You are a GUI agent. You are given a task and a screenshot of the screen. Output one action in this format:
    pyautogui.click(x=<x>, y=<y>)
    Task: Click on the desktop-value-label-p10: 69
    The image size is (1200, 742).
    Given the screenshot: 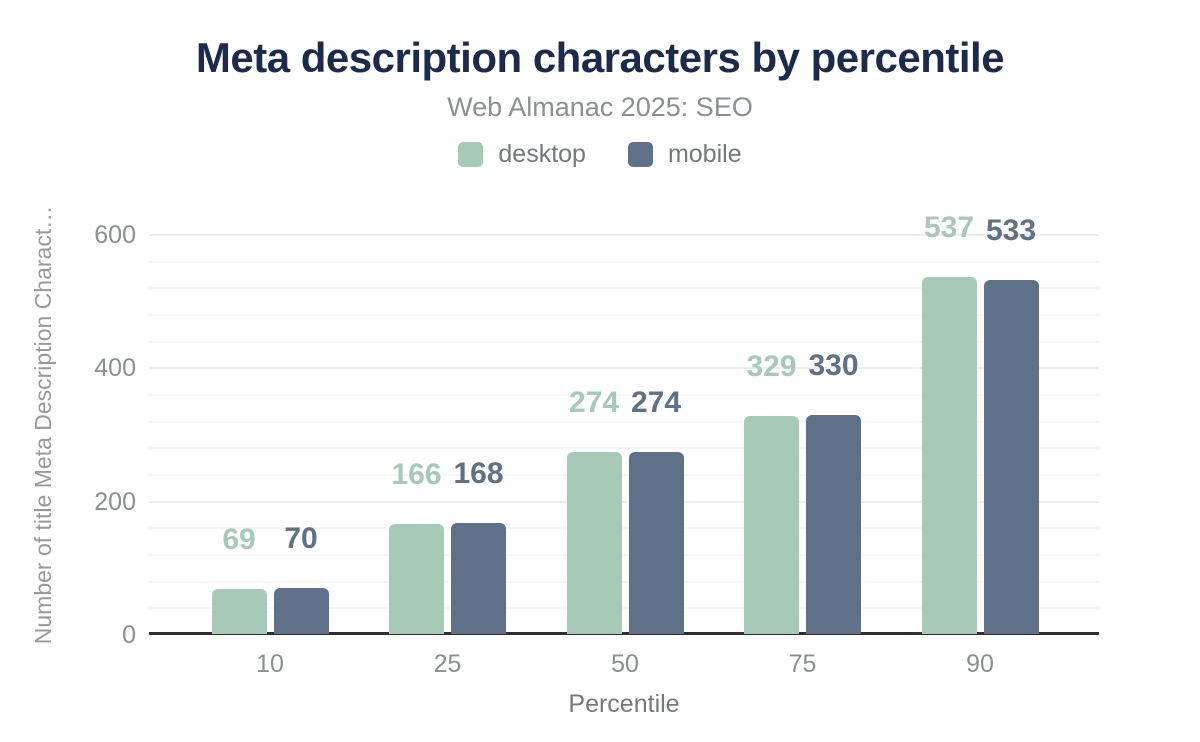 What is the action you would take?
    pyautogui.click(x=239, y=539)
    